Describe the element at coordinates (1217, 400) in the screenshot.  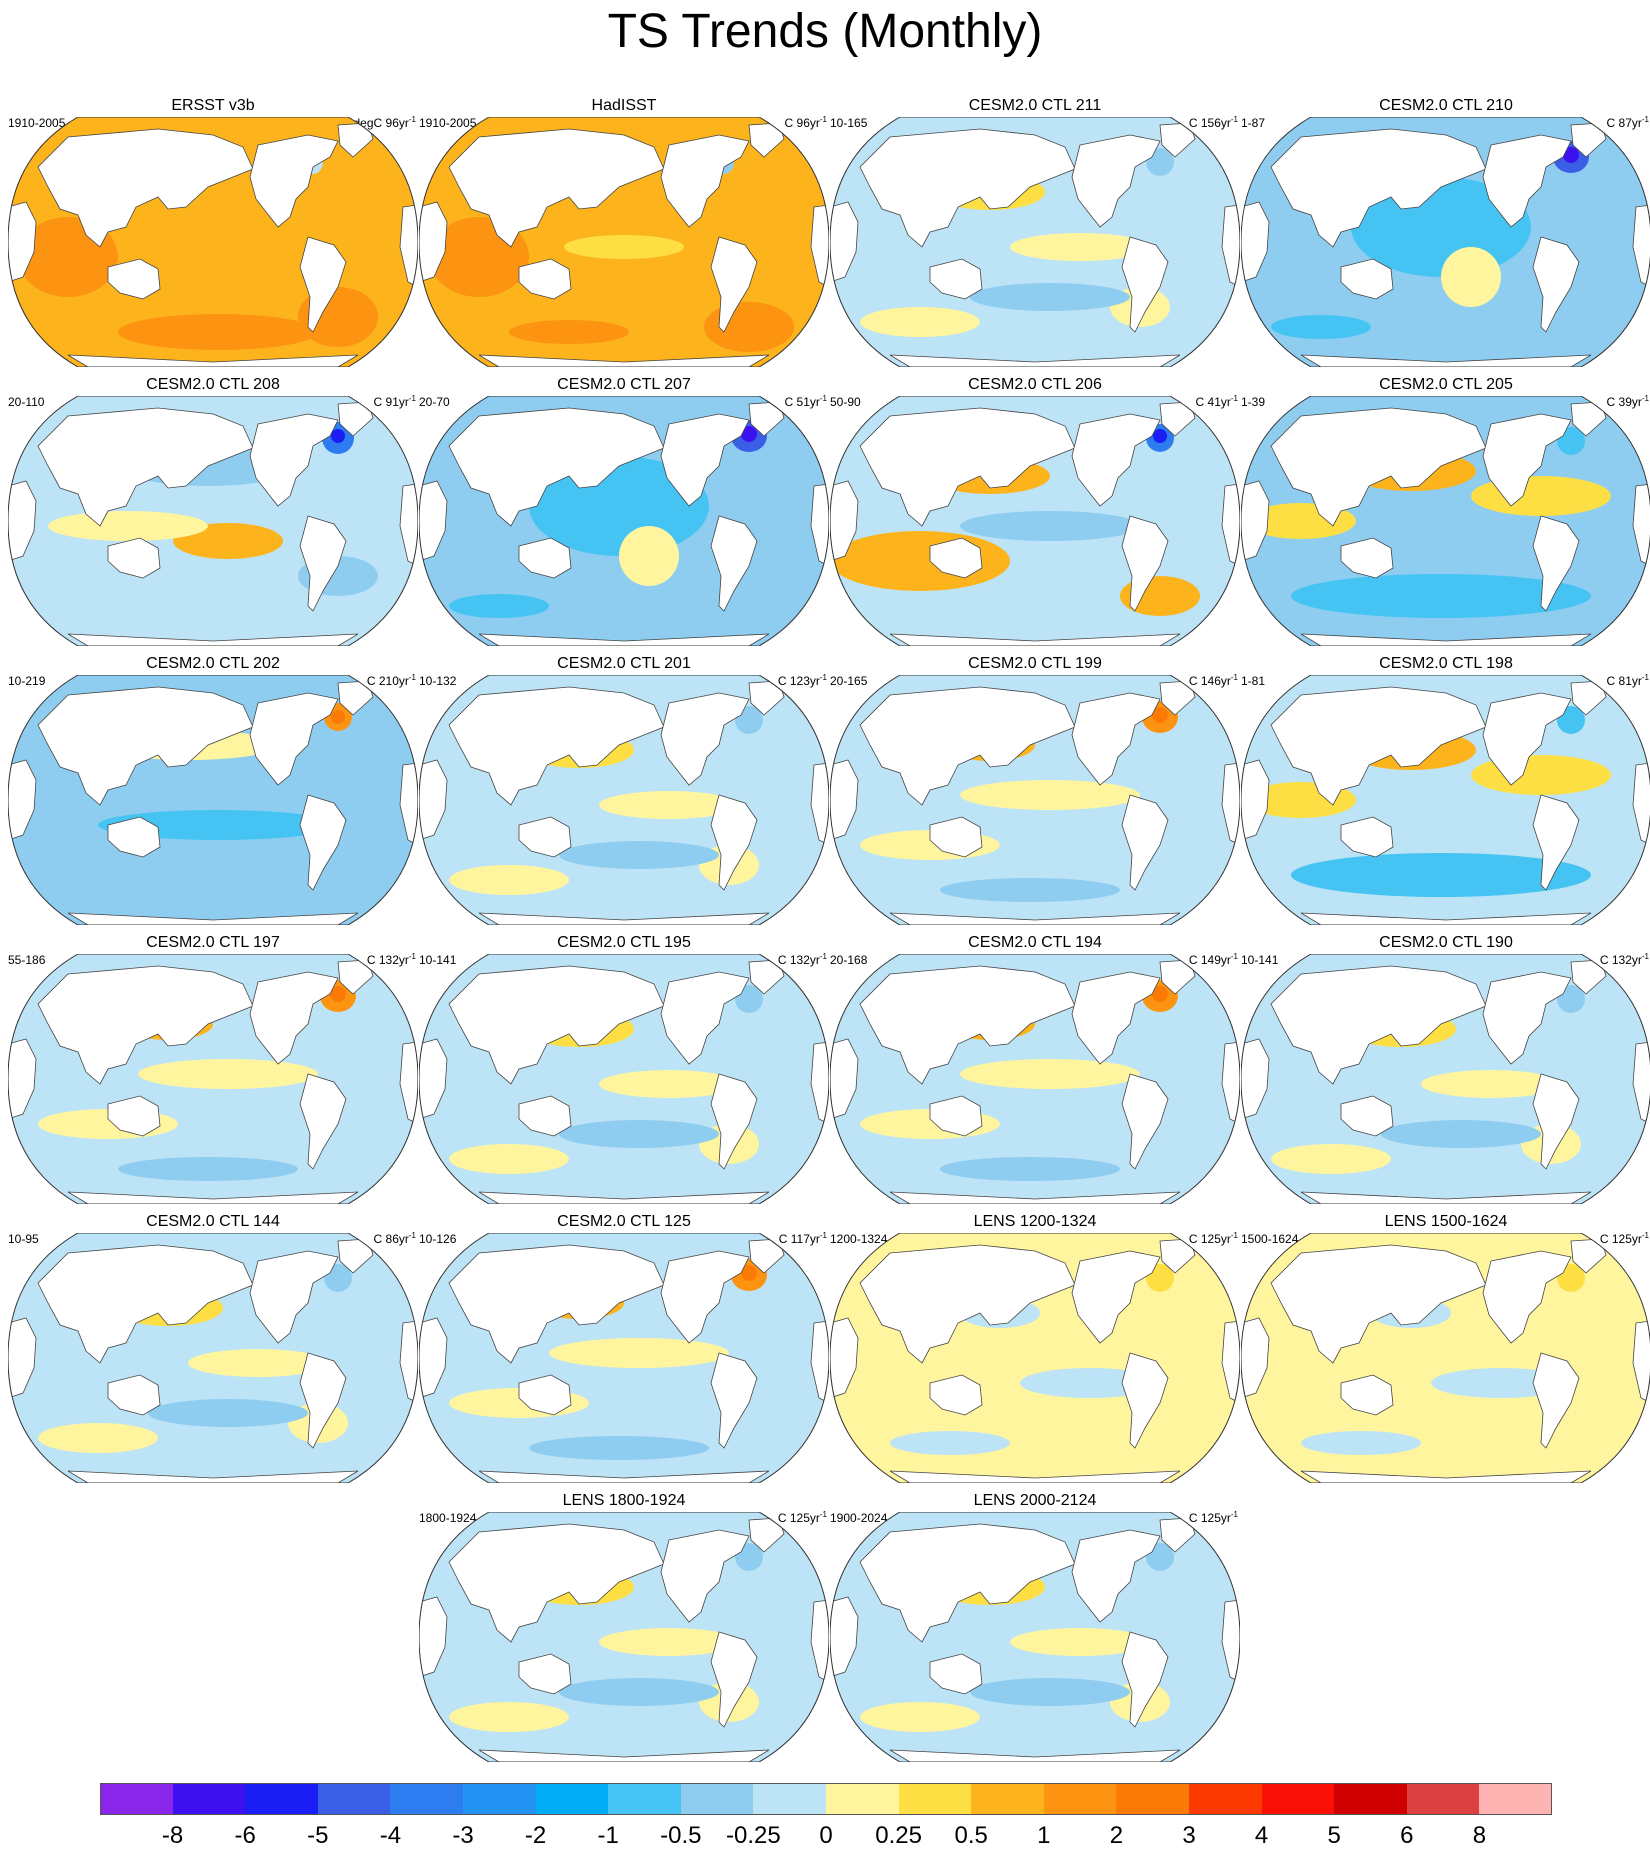
I see `panel-units: C 41yr-1` at that location.